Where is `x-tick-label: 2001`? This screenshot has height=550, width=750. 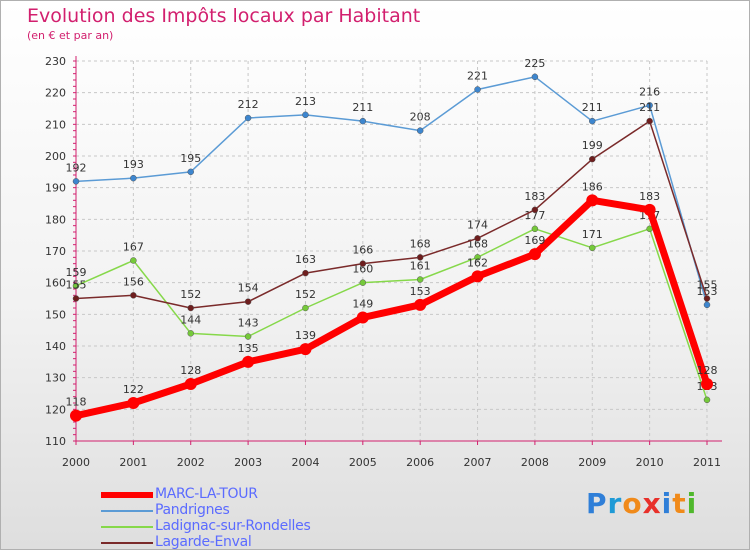 x-tick-label: 2001 is located at coordinates (133, 462).